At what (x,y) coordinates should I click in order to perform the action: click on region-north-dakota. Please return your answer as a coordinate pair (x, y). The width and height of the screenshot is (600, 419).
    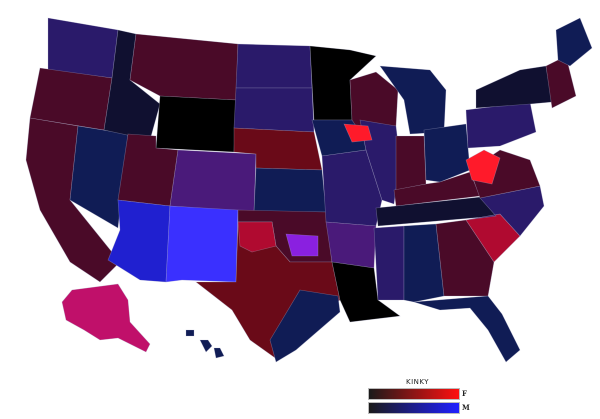
    Looking at the image, I should click on (274, 66).